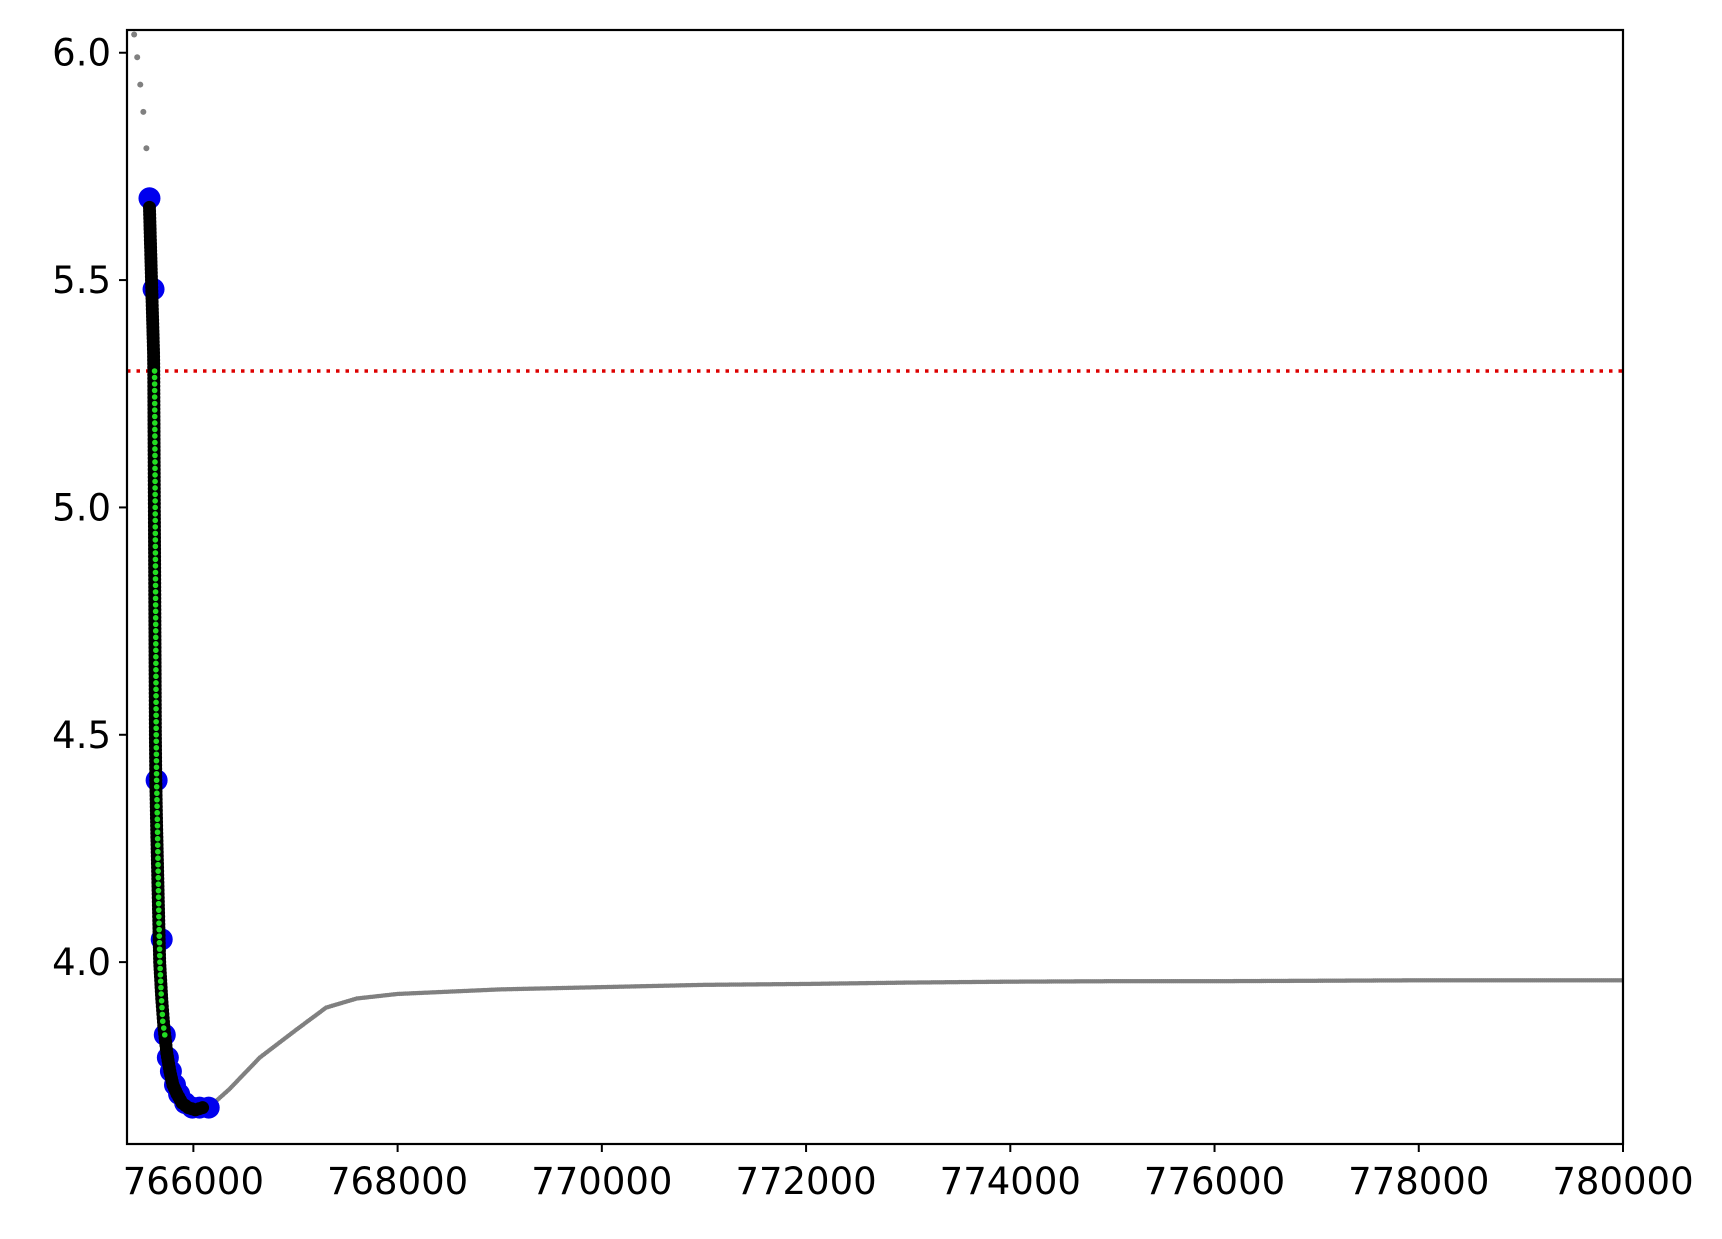 This screenshot has height=1239, width=1722. I want to click on y-axis: 4.0 4.5 5.0 5.5 6.0, so click(89, 508).